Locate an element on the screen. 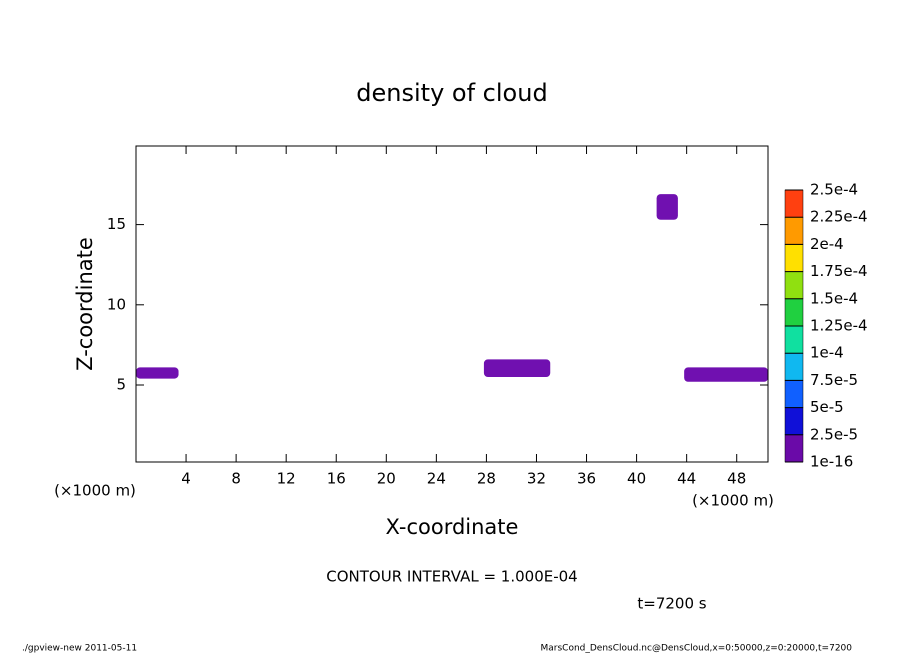  colorbar-label: 2e-4 is located at coordinates (827, 244).